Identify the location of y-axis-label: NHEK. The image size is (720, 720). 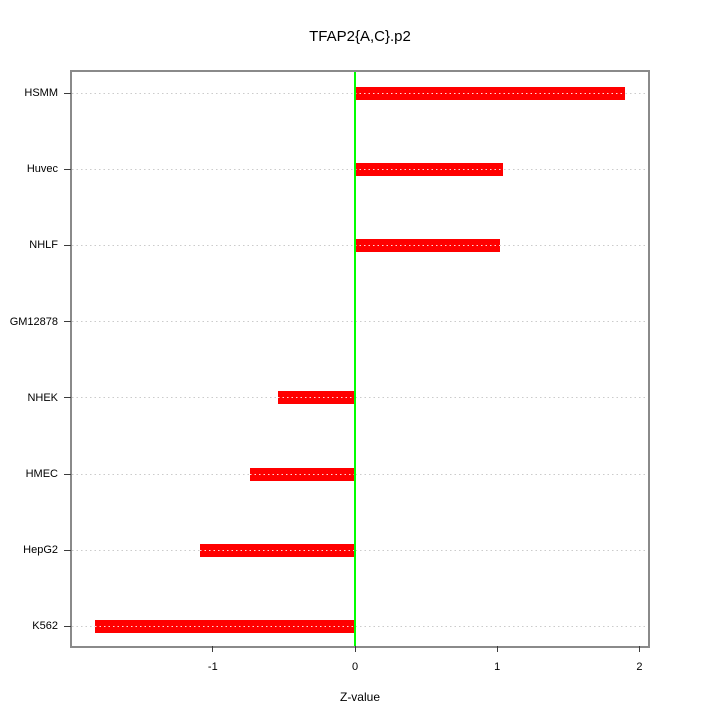
(42, 397).